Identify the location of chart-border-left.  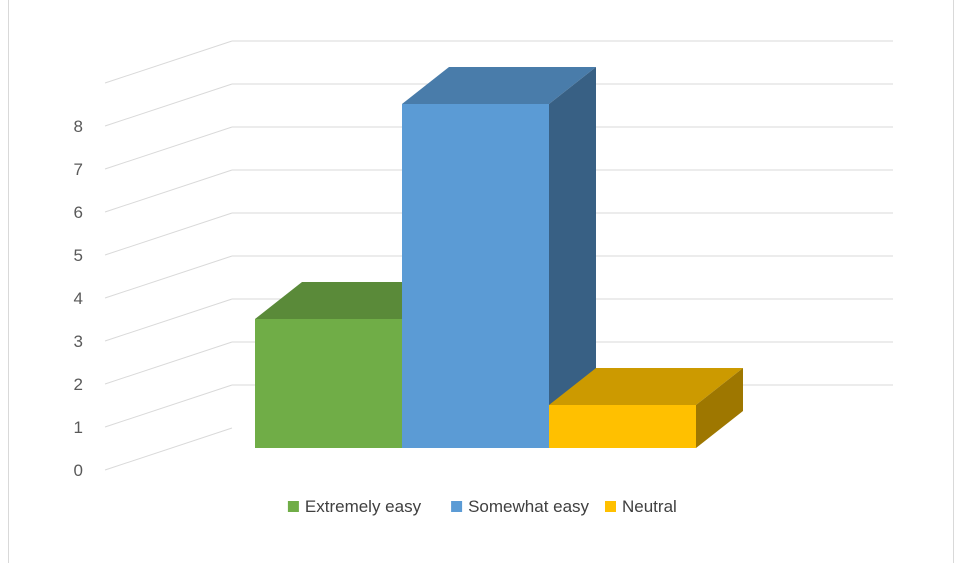
(8, 281).